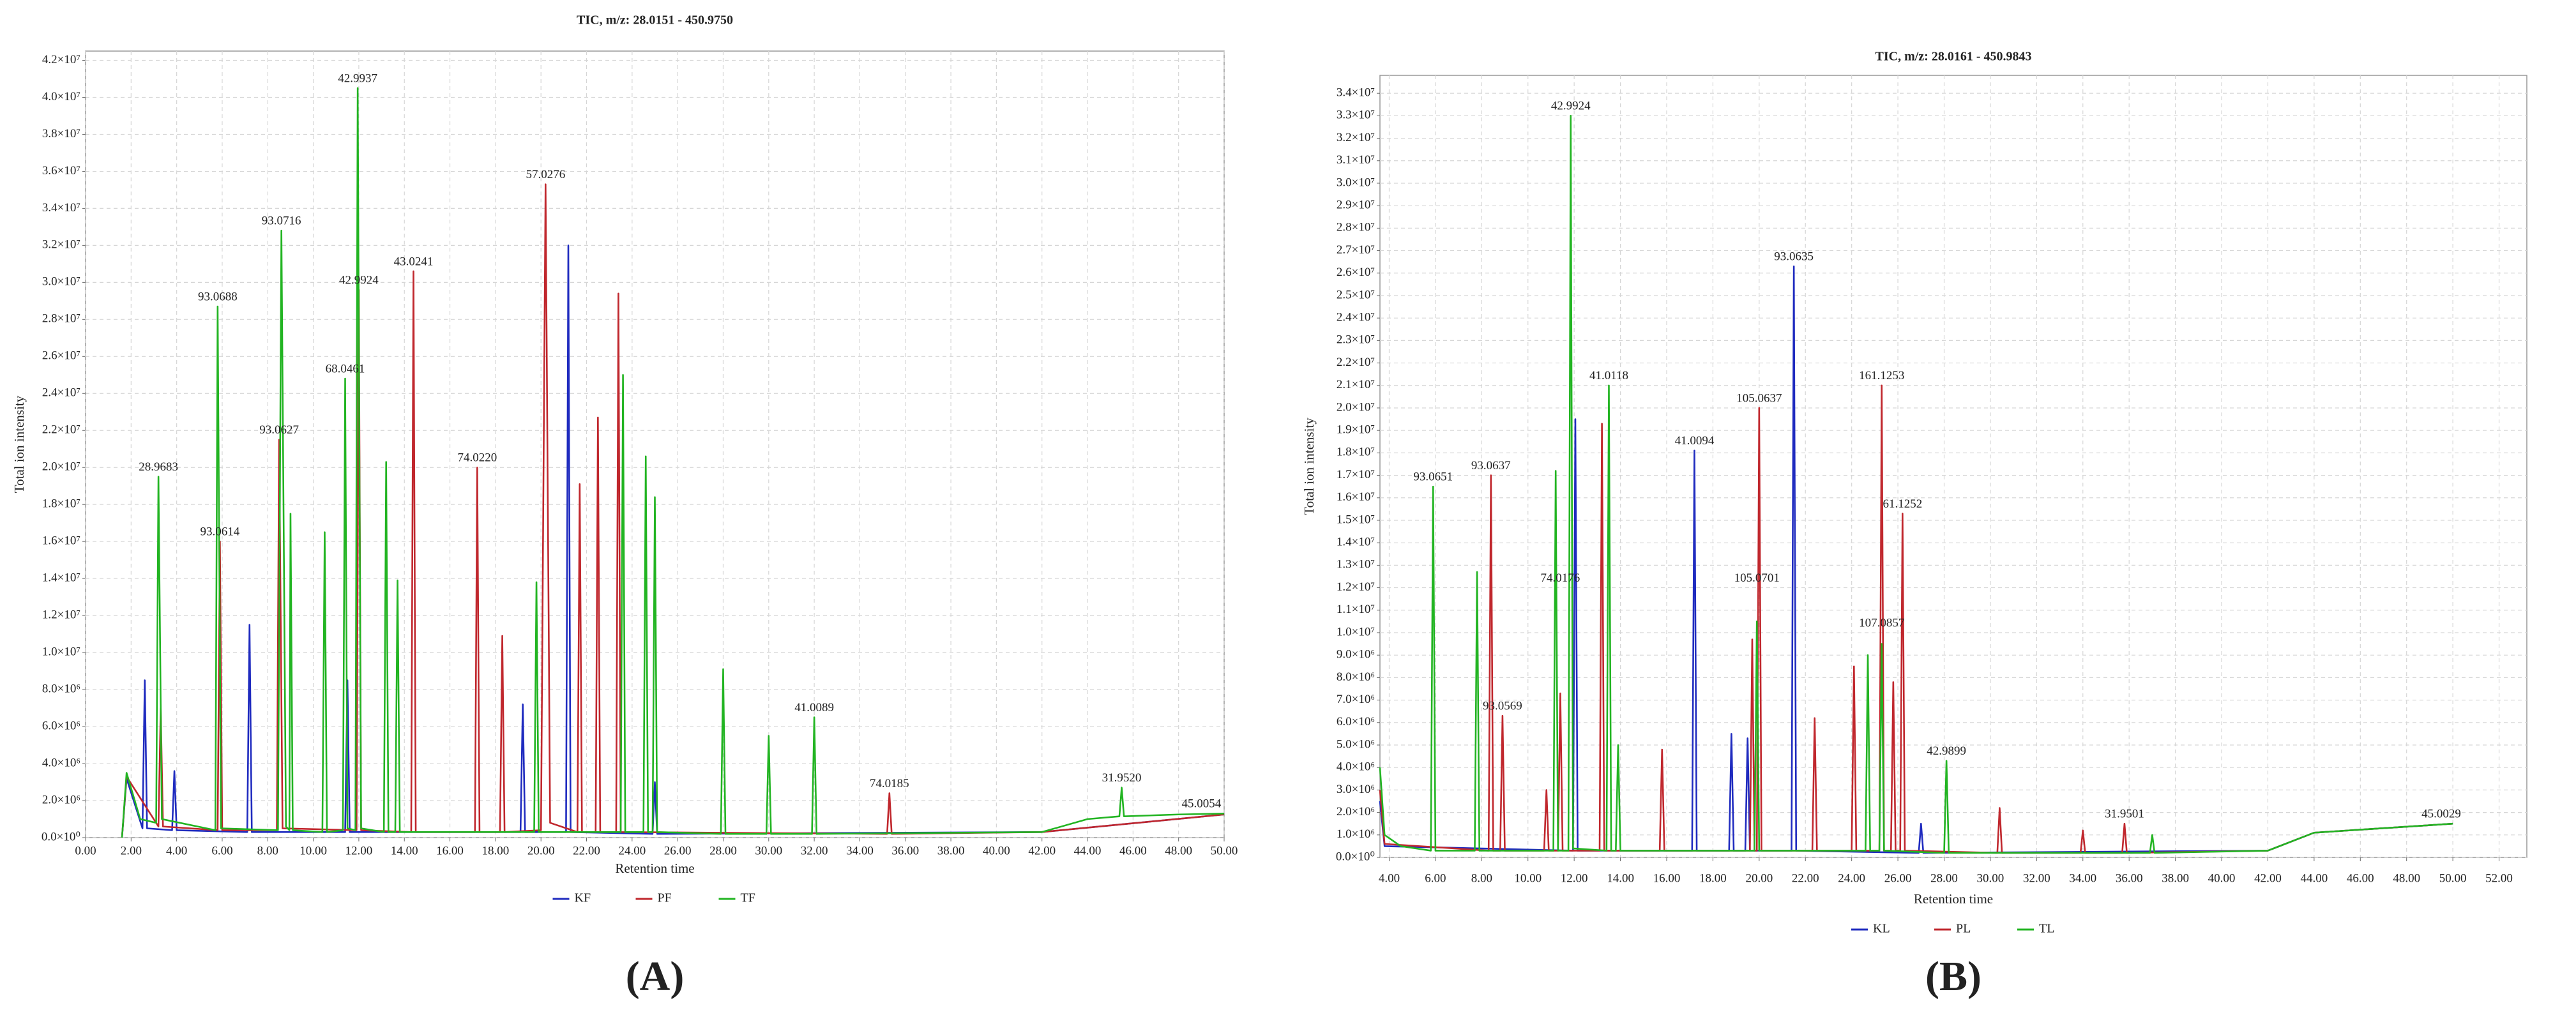  What do you see at coordinates (1356, 474) in the screenshot?
I see `y-tick-label: 1.7×10⁷` at bounding box center [1356, 474].